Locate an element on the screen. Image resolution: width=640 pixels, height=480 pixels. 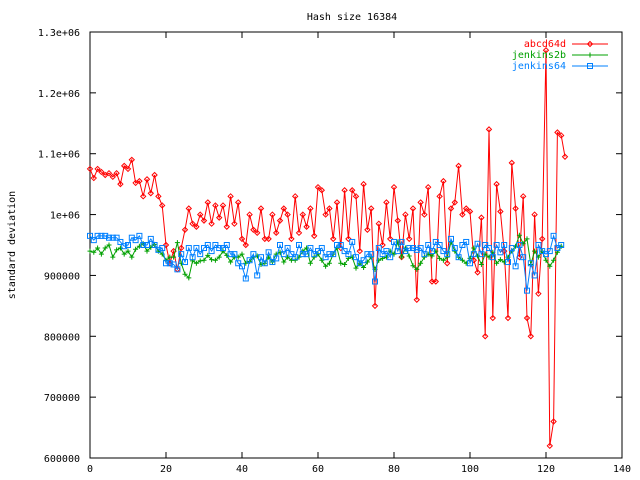
y-tick-label: 900000 is located at coordinates (62, 276).